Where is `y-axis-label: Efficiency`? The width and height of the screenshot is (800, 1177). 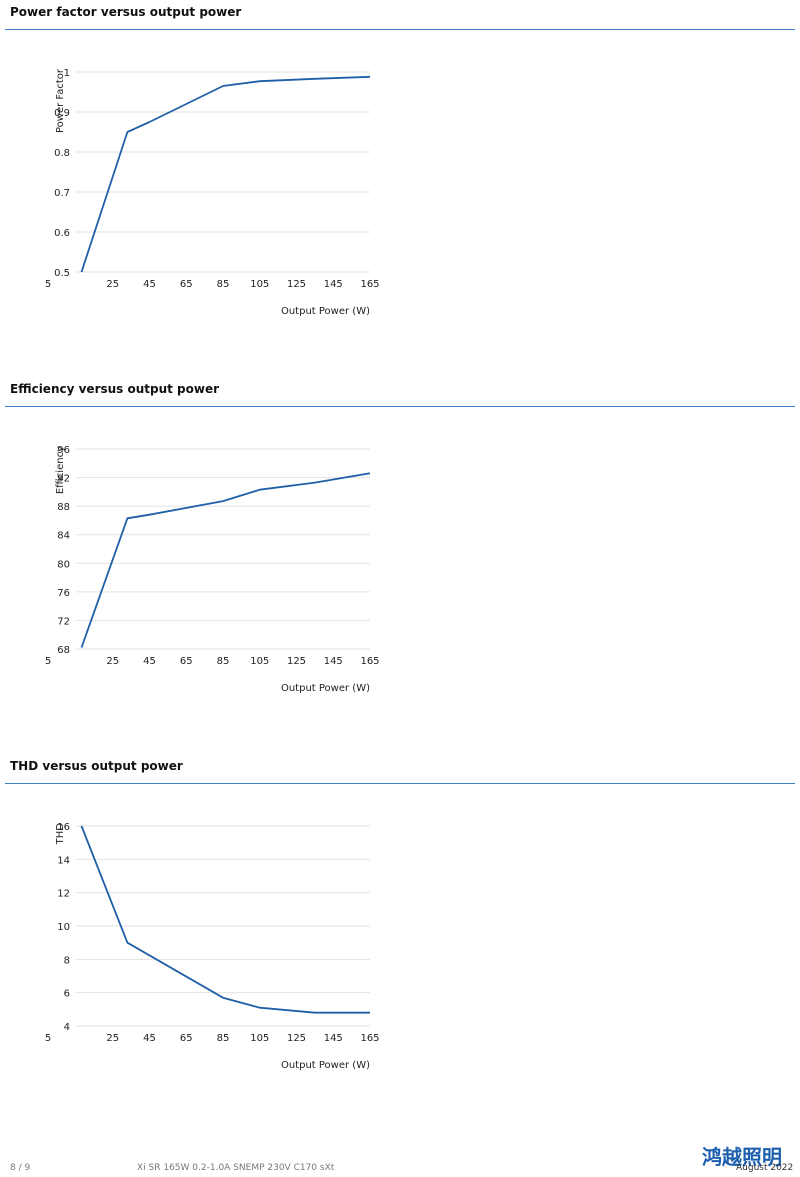 y-axis-label: Efficiency is located at coordinates (60, 470).